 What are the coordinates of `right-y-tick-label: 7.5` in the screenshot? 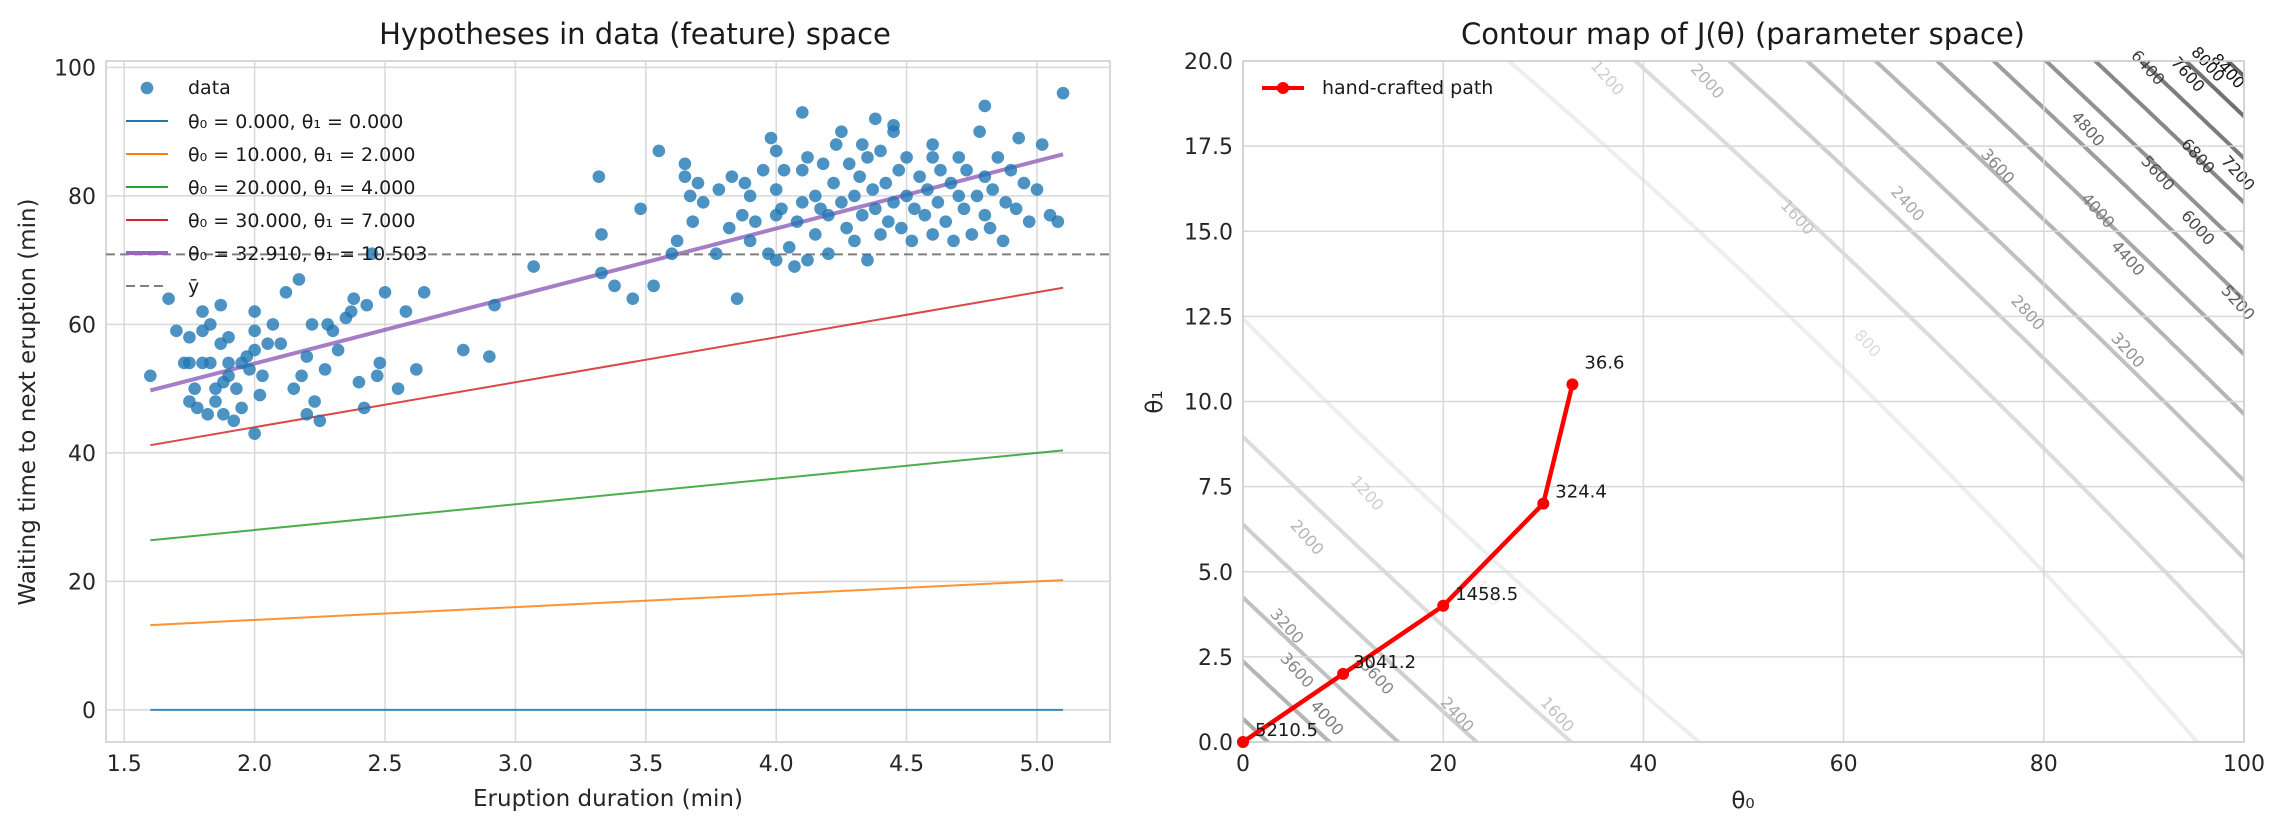 It's located at (1215, 488).